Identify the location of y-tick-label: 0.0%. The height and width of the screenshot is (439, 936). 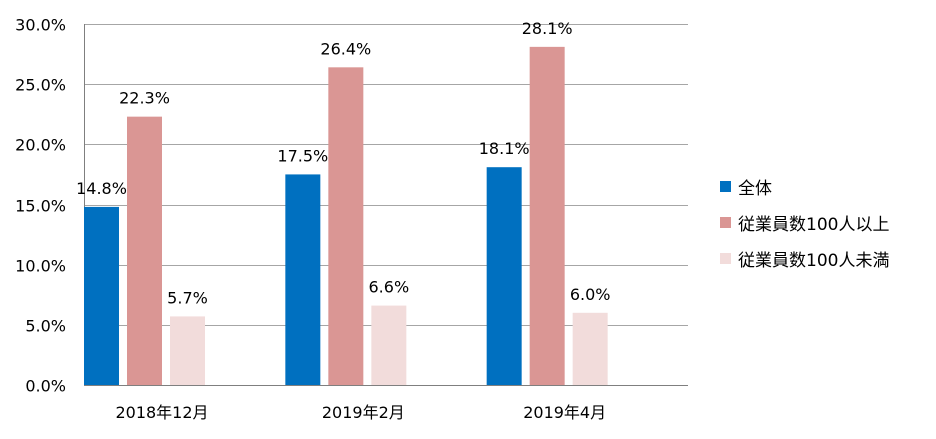
(45, 386).